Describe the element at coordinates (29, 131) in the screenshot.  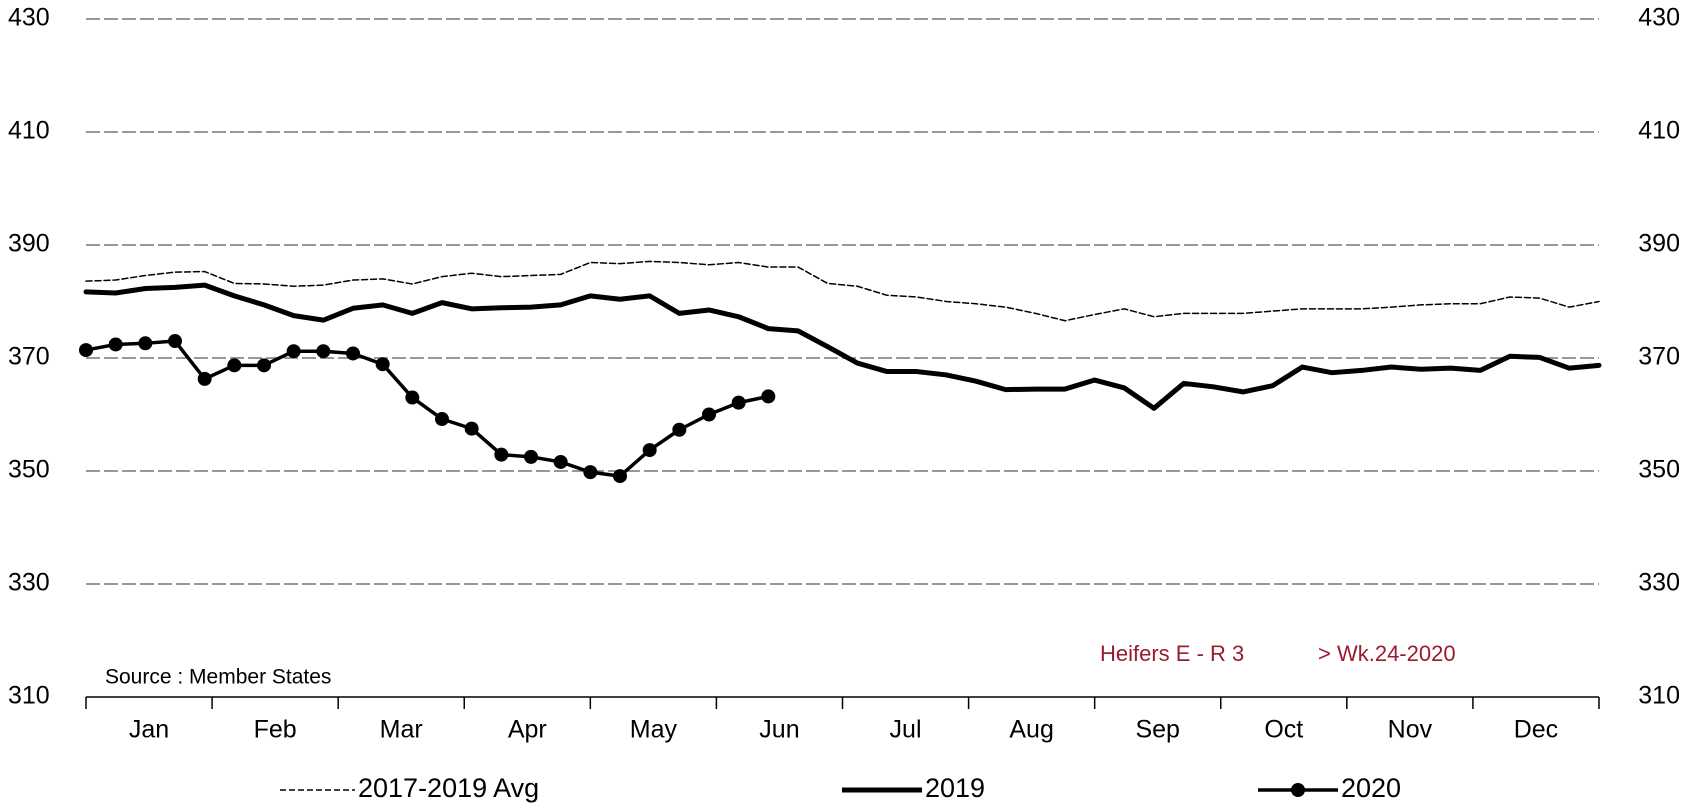
I see `y-tick-label: 410` at that location.